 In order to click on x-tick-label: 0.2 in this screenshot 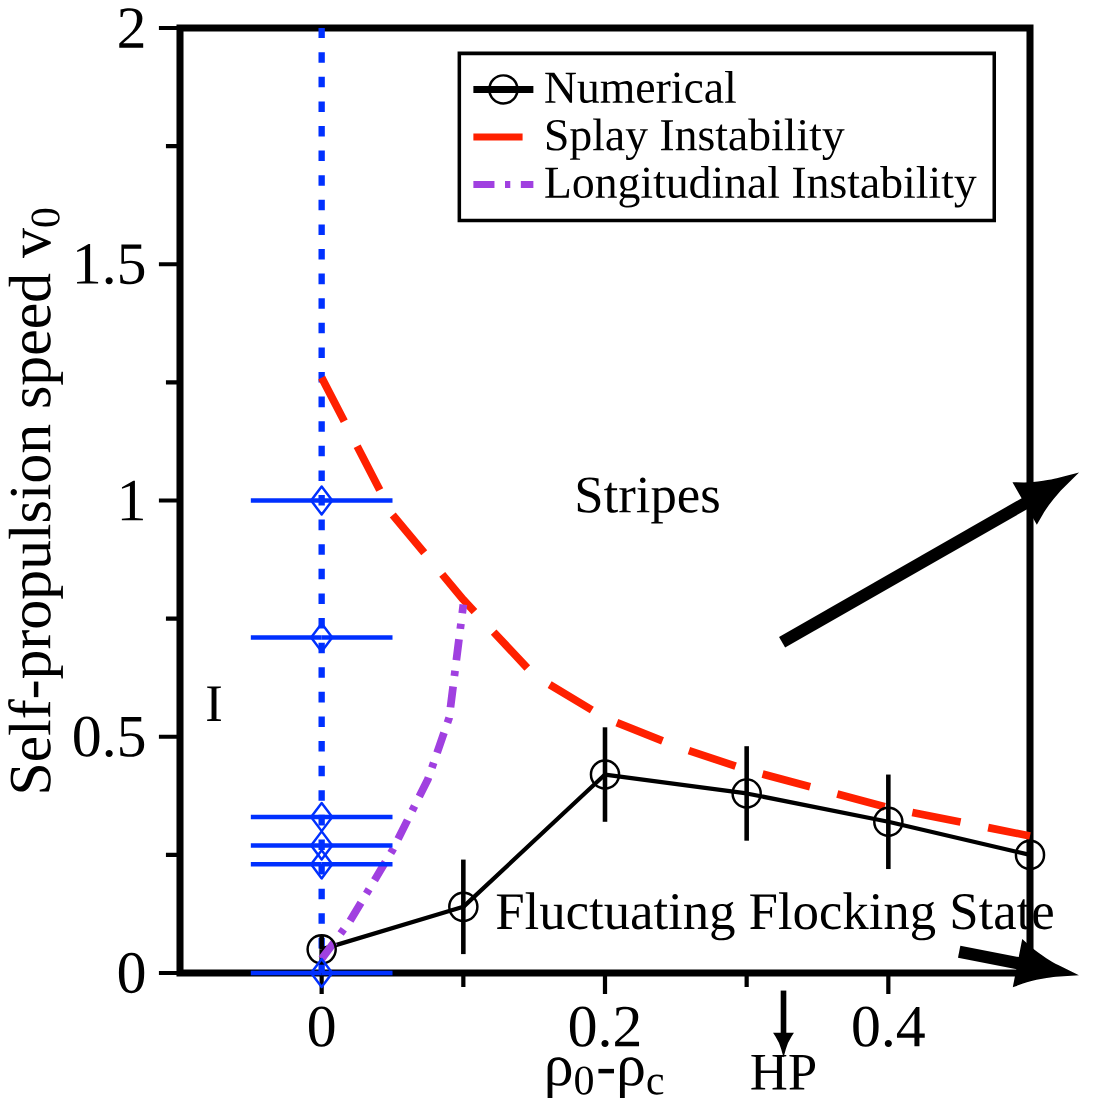, I will do `click(604, 1027)`.